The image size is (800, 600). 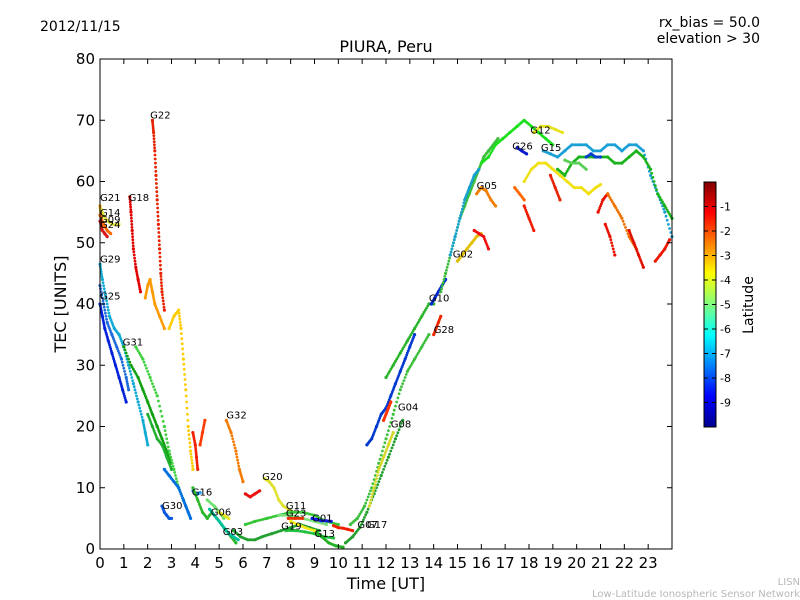 I want to click on satellite-label: G22, so click(x=160, y=115).